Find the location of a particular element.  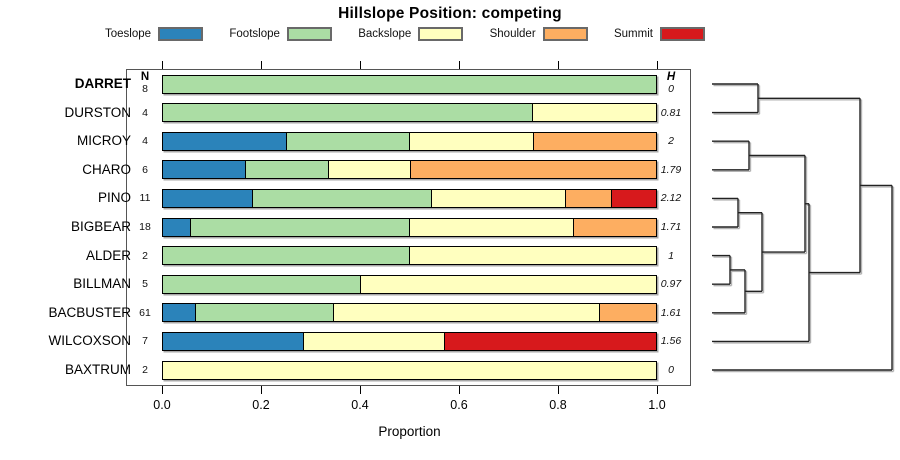

n-value: 7 is located at coordinates (145, 341).